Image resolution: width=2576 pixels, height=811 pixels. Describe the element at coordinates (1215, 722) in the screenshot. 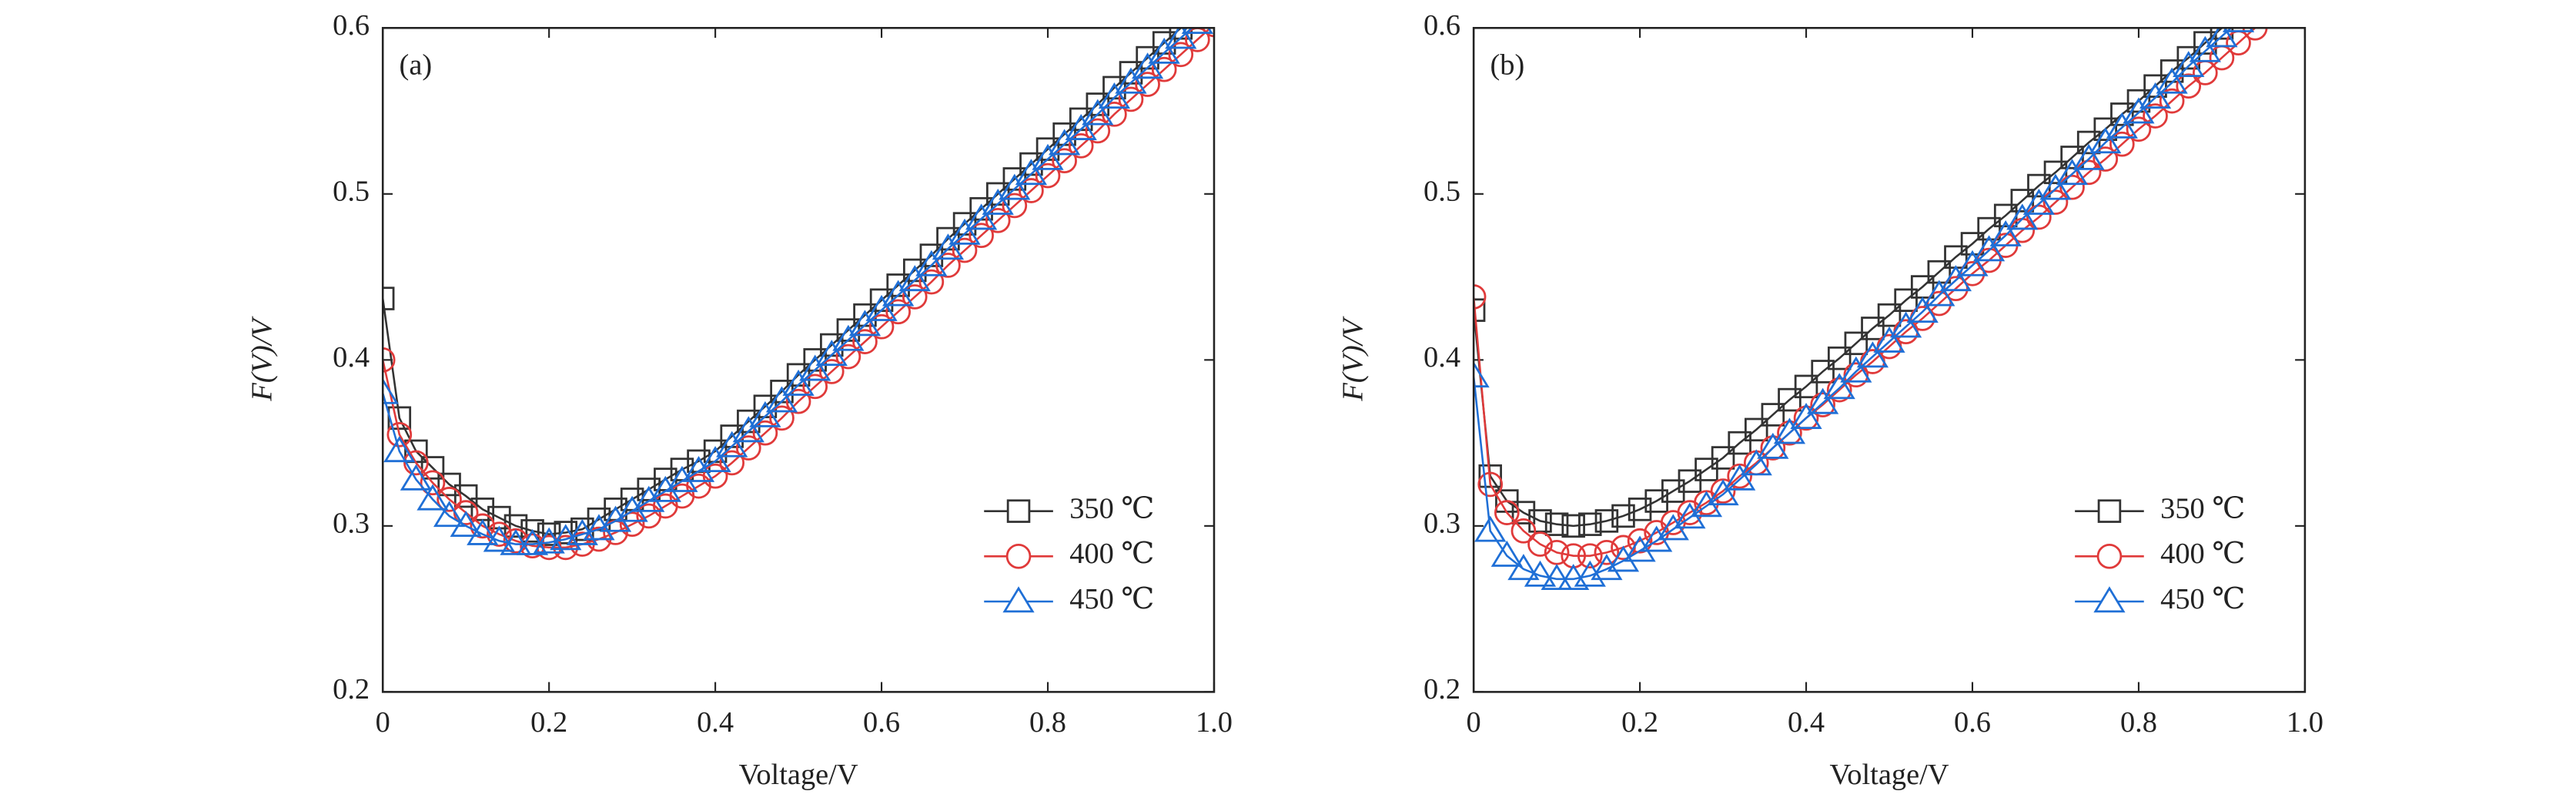

I see `x-tick-label: 1.0` at that location.